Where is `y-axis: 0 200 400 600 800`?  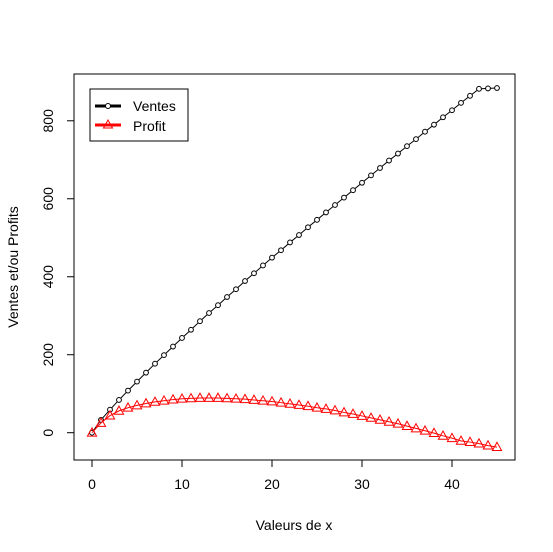 y-axis: 0 200 400 600 800 is located at coordinates (57, 273).